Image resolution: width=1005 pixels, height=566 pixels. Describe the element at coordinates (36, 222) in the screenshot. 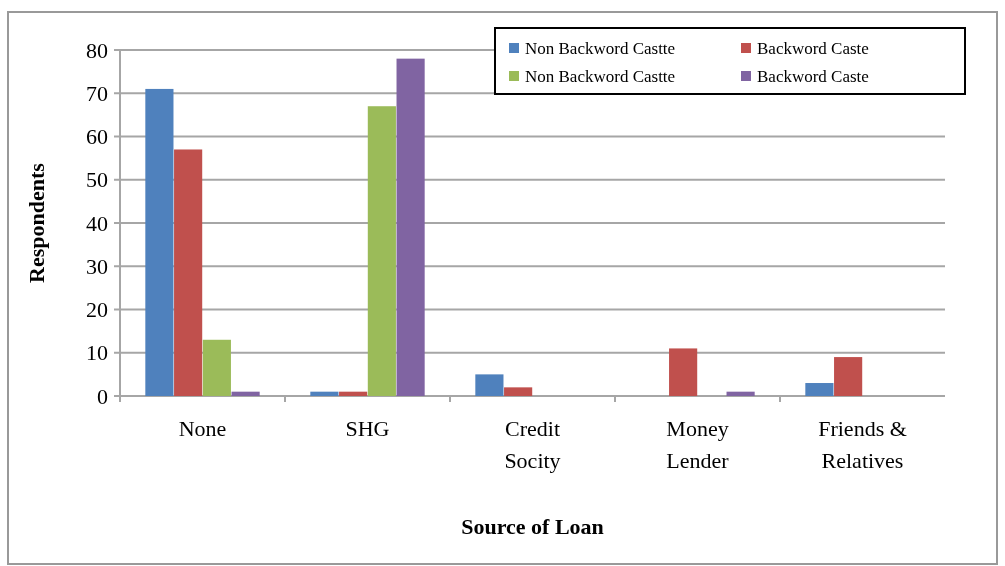

I see `y-axis-title: Respondents` at that location.